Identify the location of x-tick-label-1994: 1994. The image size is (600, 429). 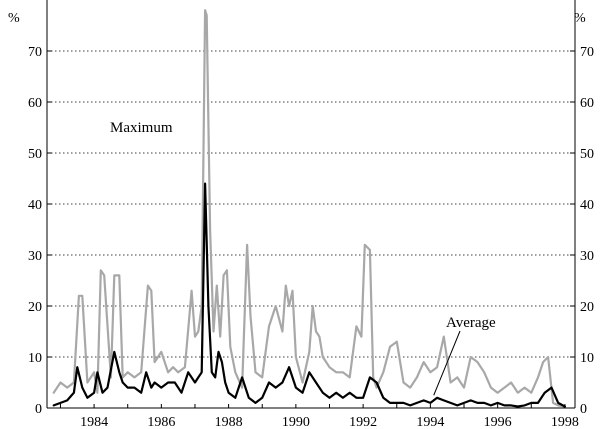
(430, 422).